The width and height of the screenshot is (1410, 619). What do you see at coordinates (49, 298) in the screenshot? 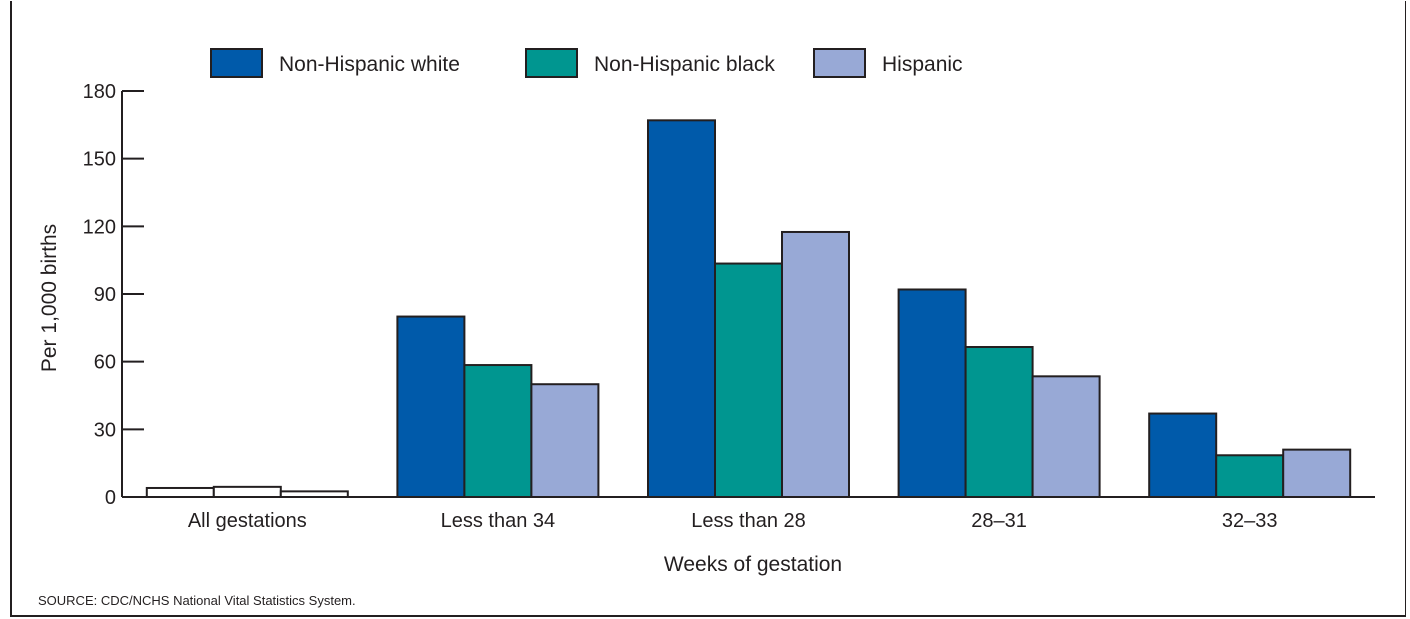
I see `y-axis-title: Per 1,000 births` at bounding box center [49, 298].